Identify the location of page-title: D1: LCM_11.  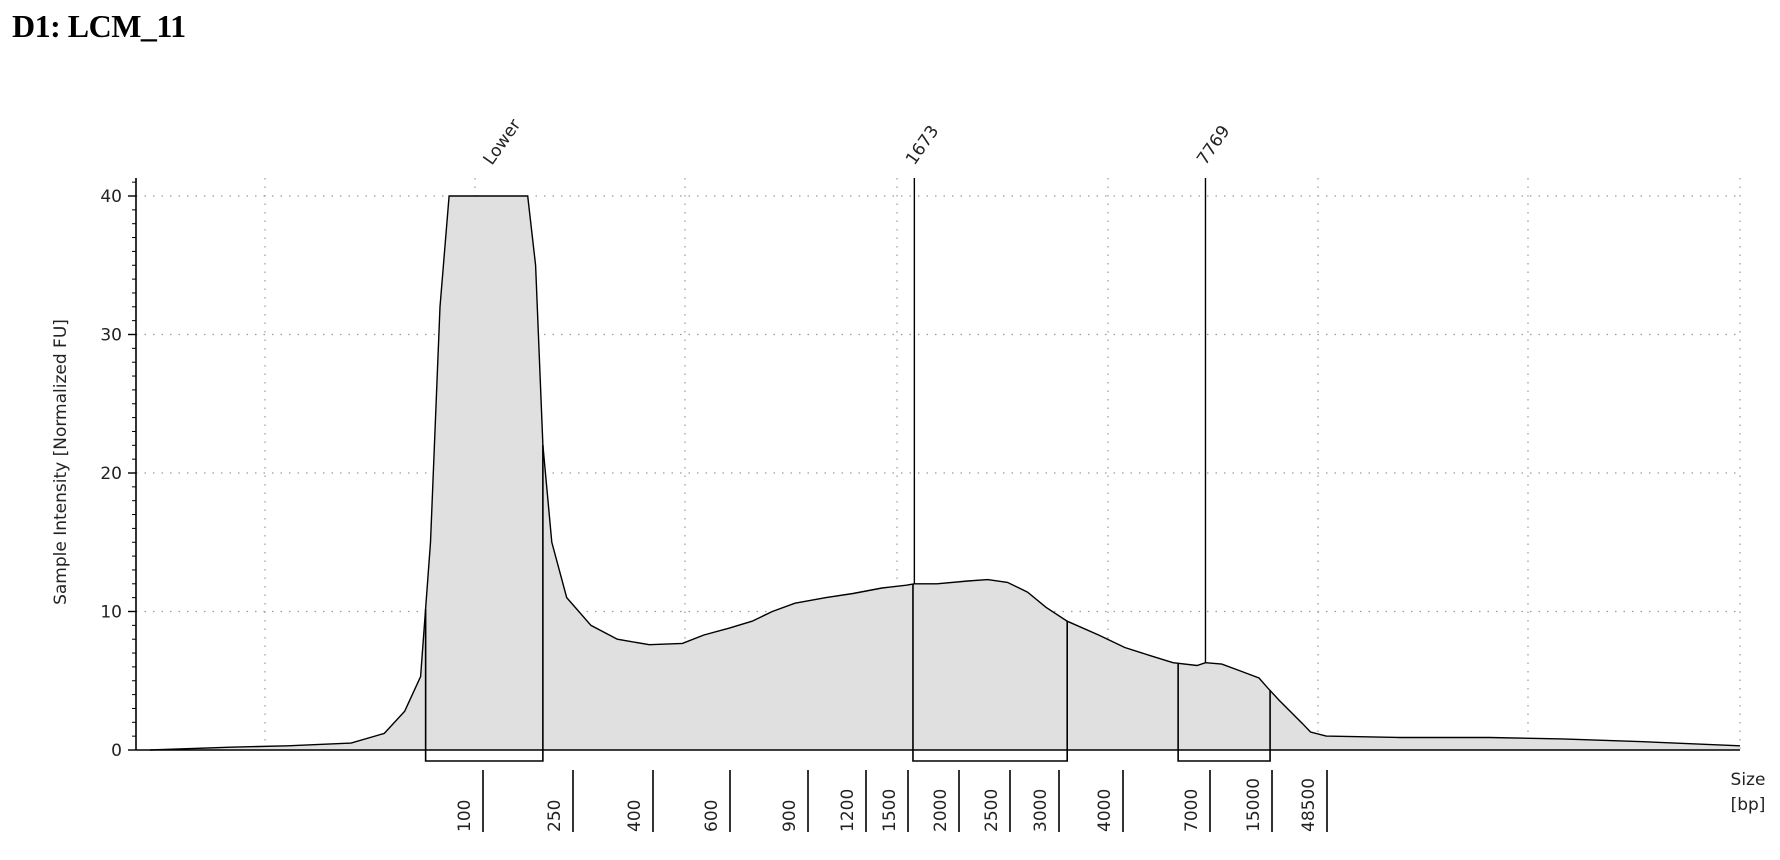
(99, 26).